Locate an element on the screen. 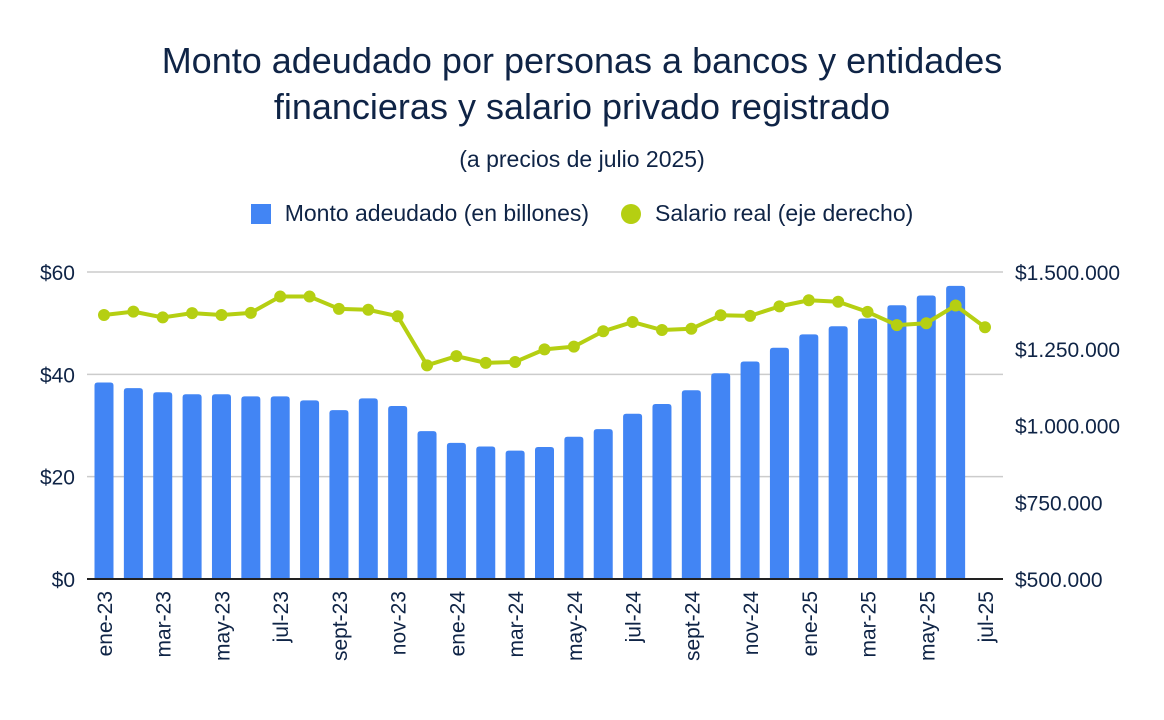 This screenshot has width=1164, height=720. left-tick-label: $0 is located at coordinates (63, 580).